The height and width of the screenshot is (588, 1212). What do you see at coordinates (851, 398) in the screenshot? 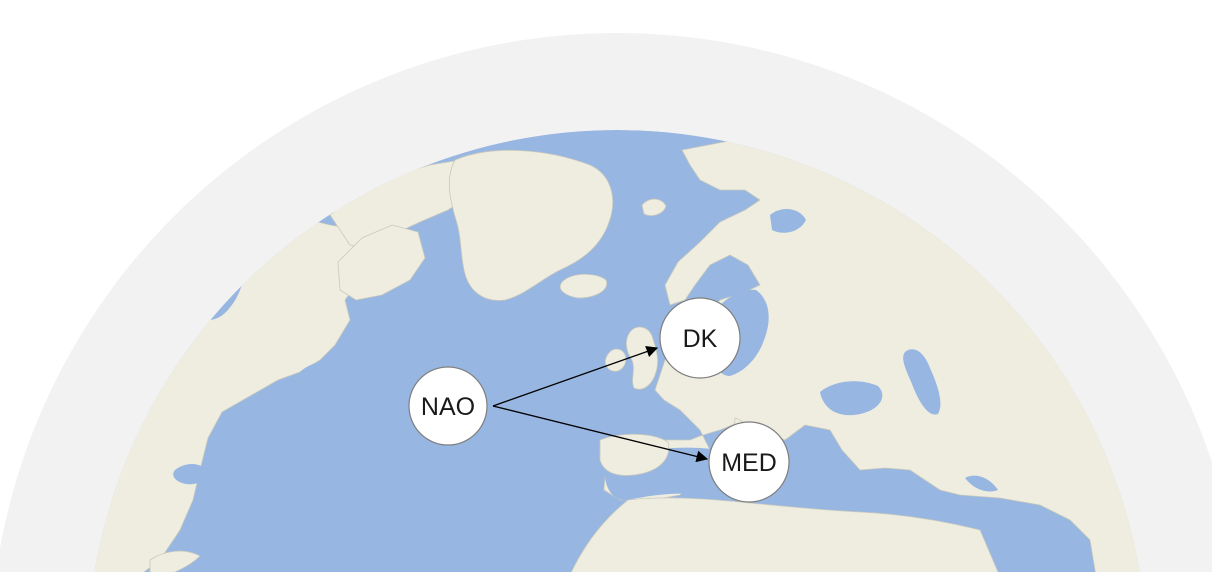
I see `water-black-sea` at bounding box center [851, 398].